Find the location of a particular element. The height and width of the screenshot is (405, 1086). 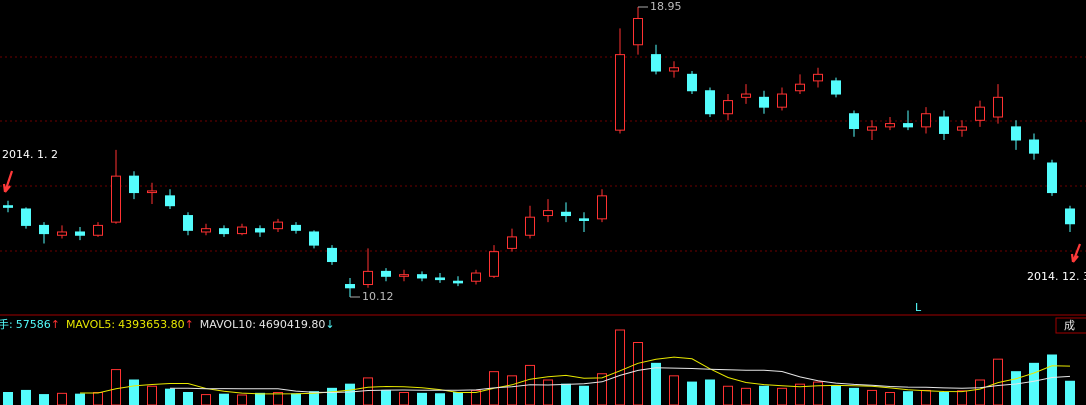

date-label: 2014. 12. 31 is located at coordinates (1056, 276).